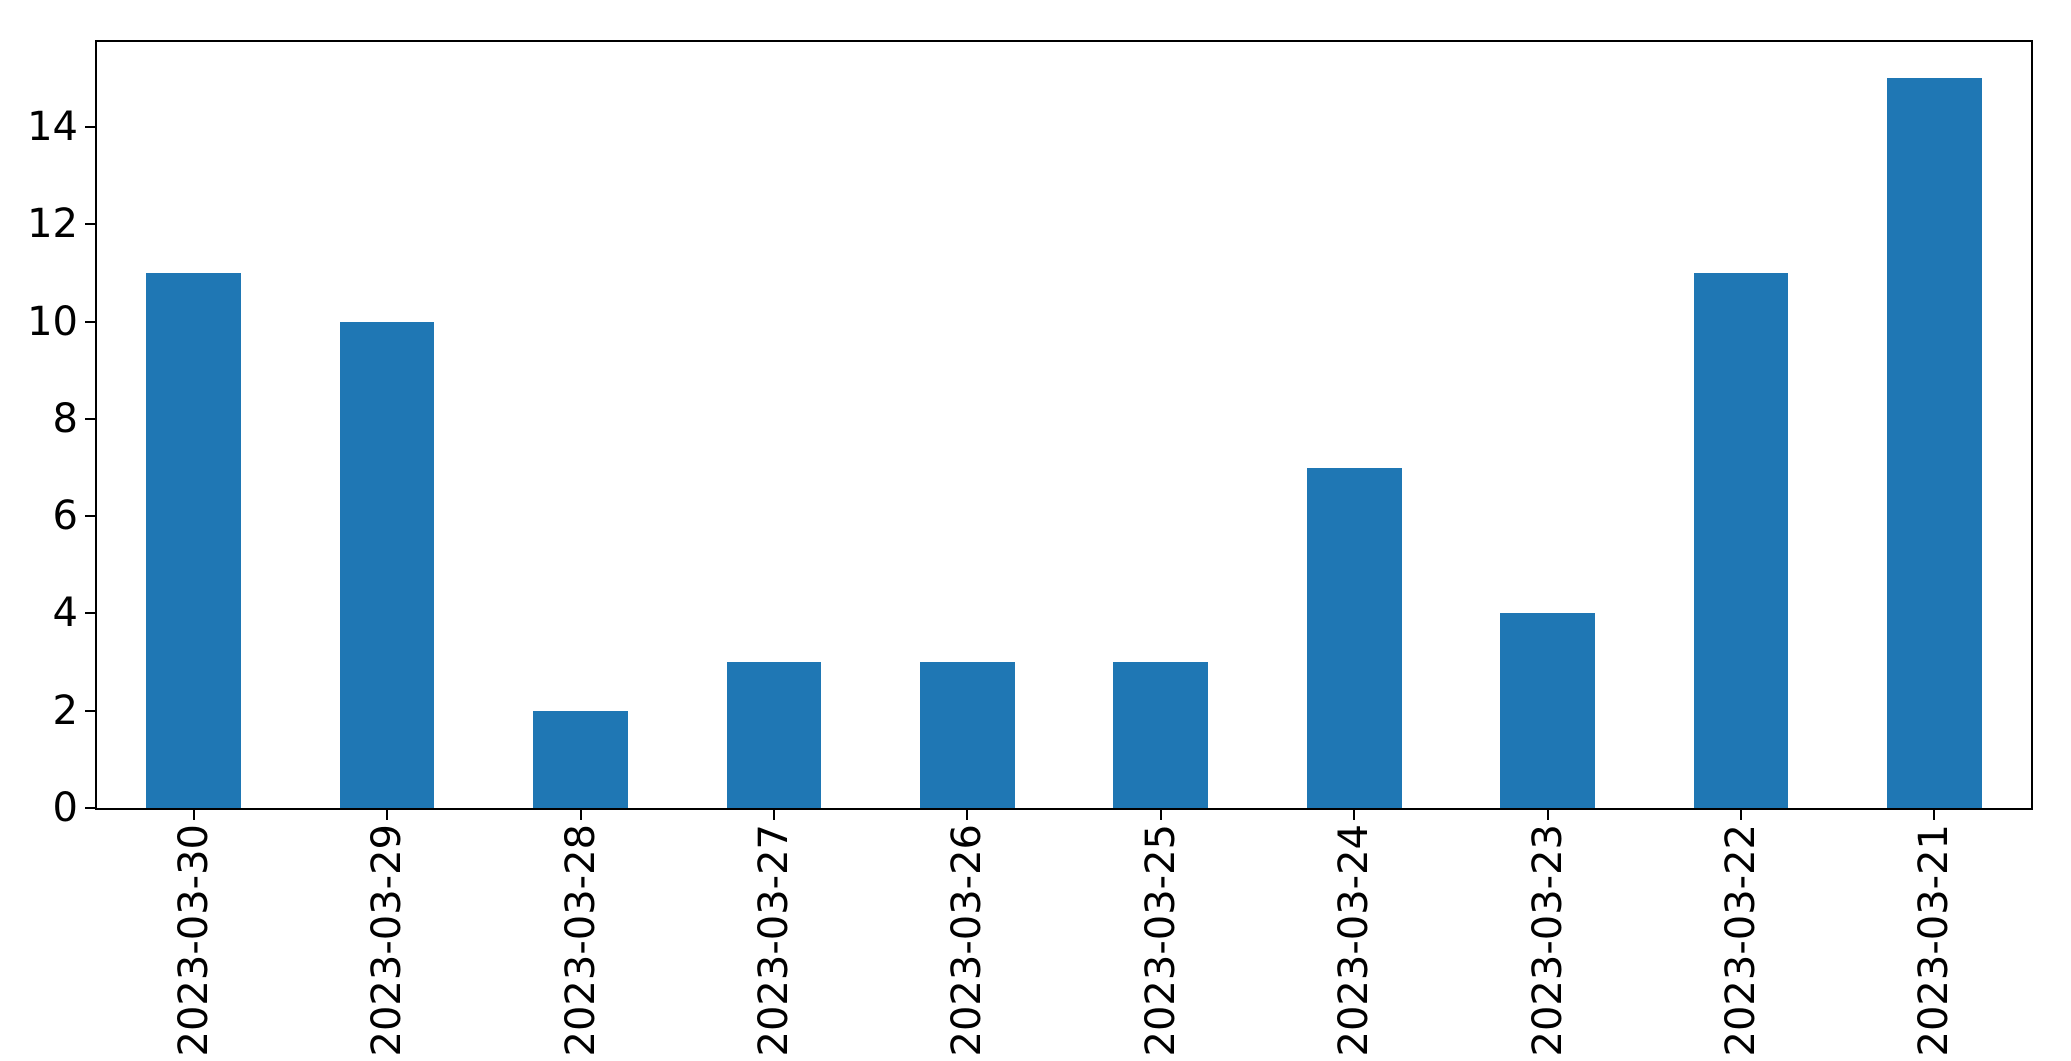 This screenshot has width=2071, height=1061. Describe the element at coordinates (387, 940) in the screenshot. I see `x-tick-label: 2023-03-29` at that location.